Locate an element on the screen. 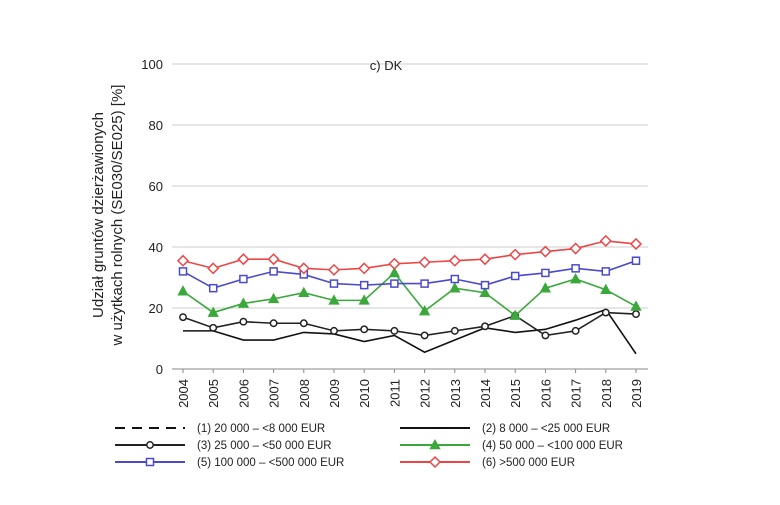 The height and width of the screenshot is (505, 780). x-tick-label: 2012 is located at coordinates (425, 393).